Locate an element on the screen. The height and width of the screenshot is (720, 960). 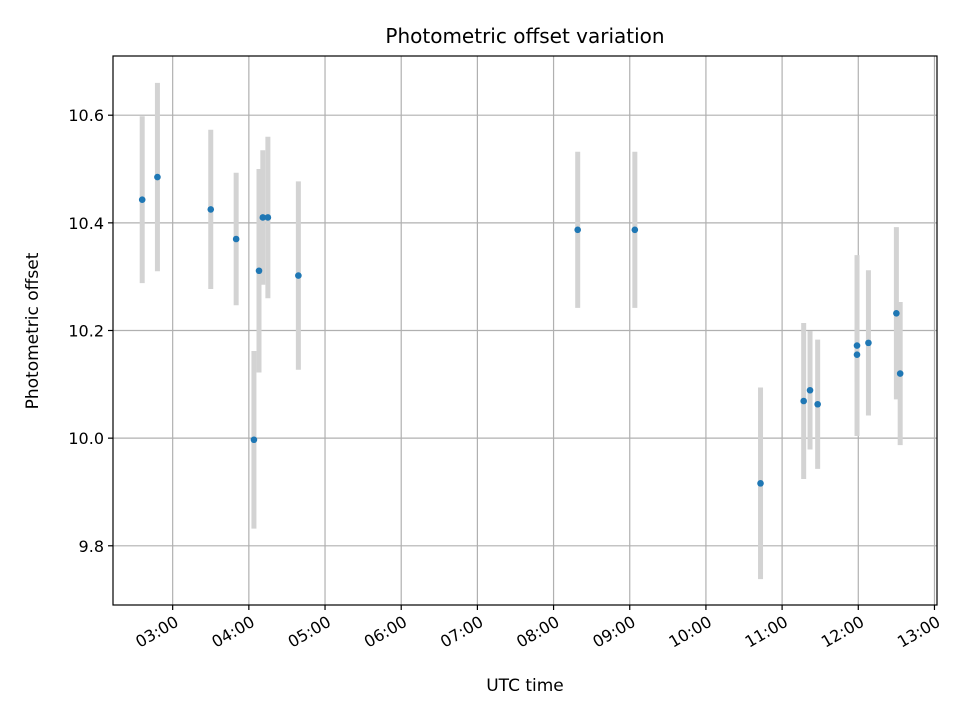
x-tick-label: 08:00 is located at coordinates (537, 632).